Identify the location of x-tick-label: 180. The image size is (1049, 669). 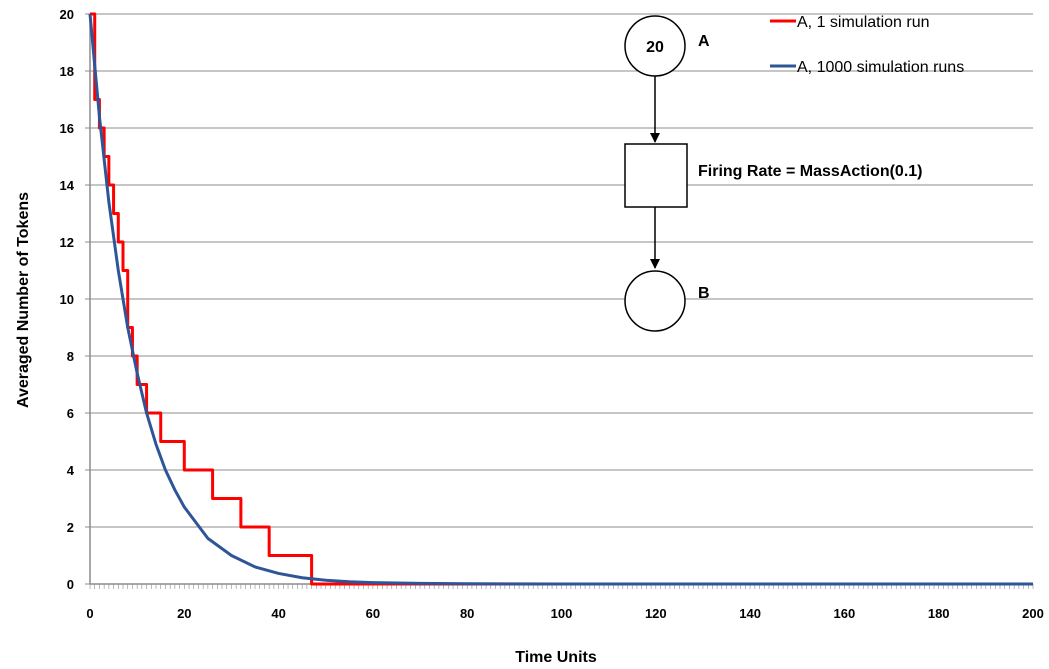
(939, 613).